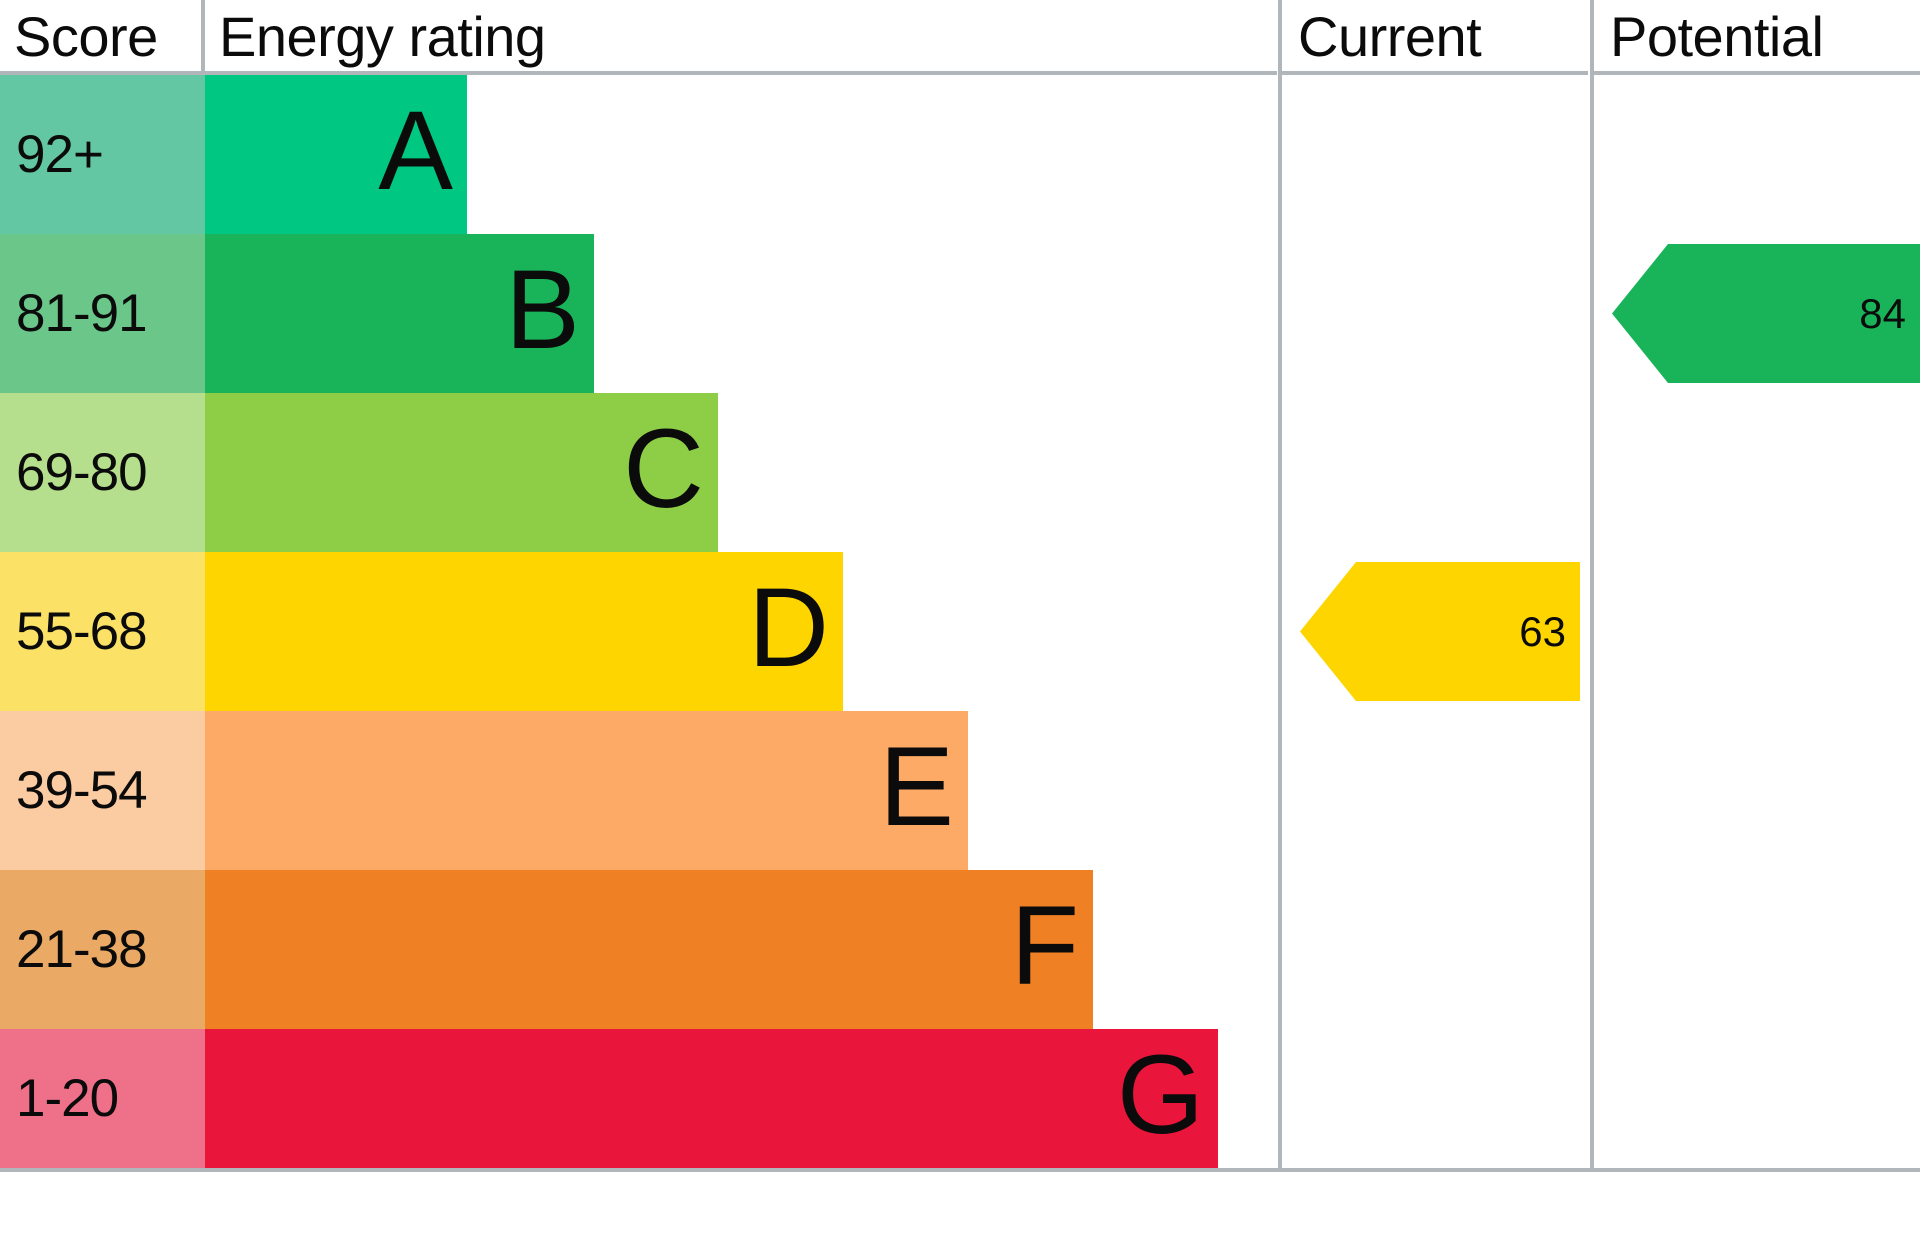  What do you see at coordinates (399, 313) in the screenshot?
I see `rating-bar-b: B` at bounding box center [399, 313].